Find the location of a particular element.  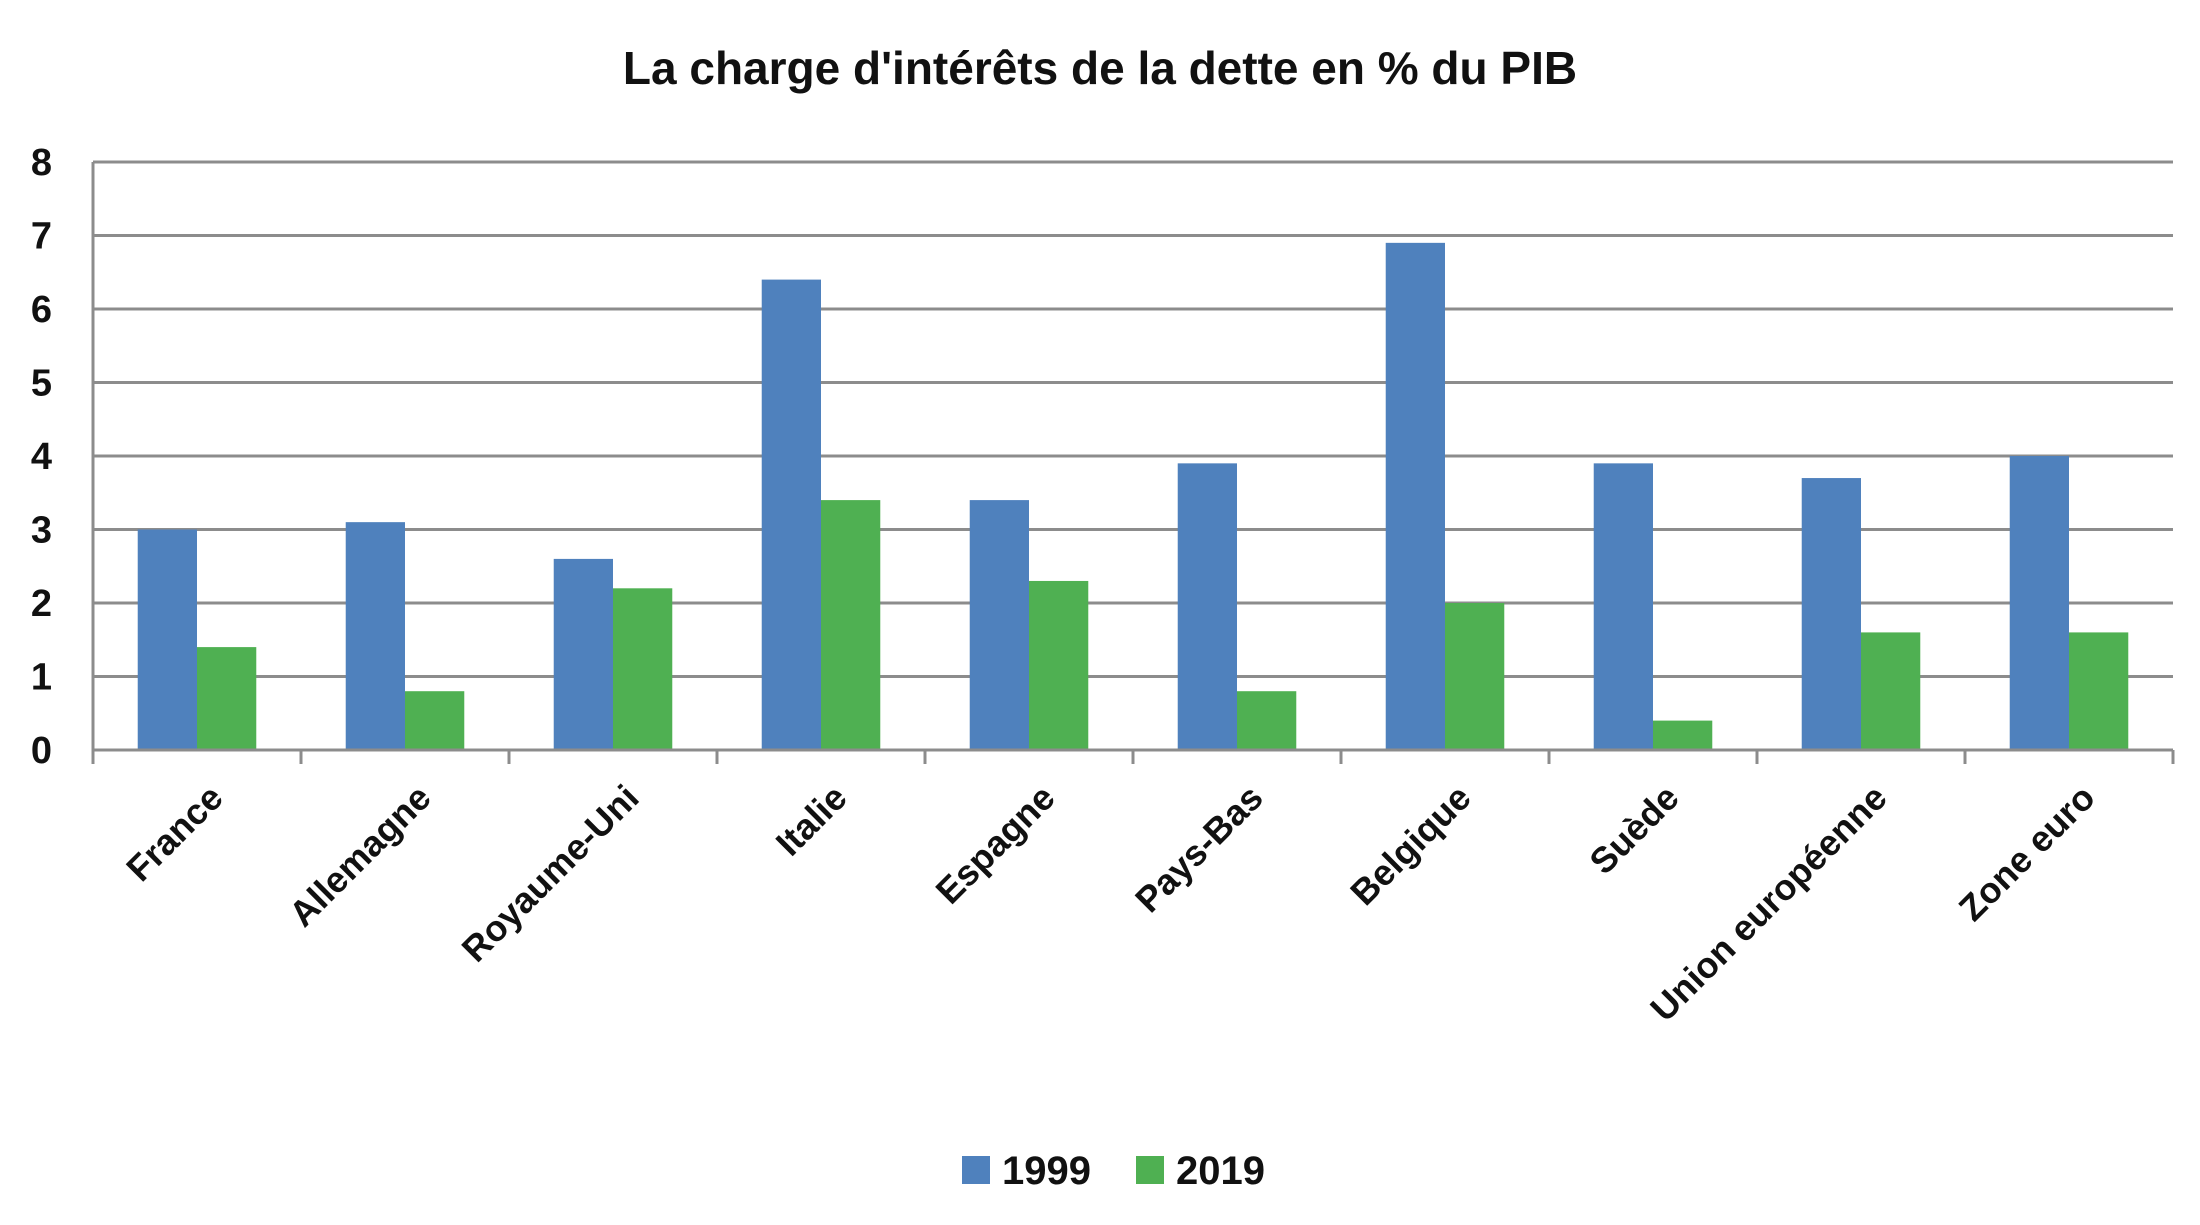

y-tick-label-4: 4 is located at coordinates (41, 457).